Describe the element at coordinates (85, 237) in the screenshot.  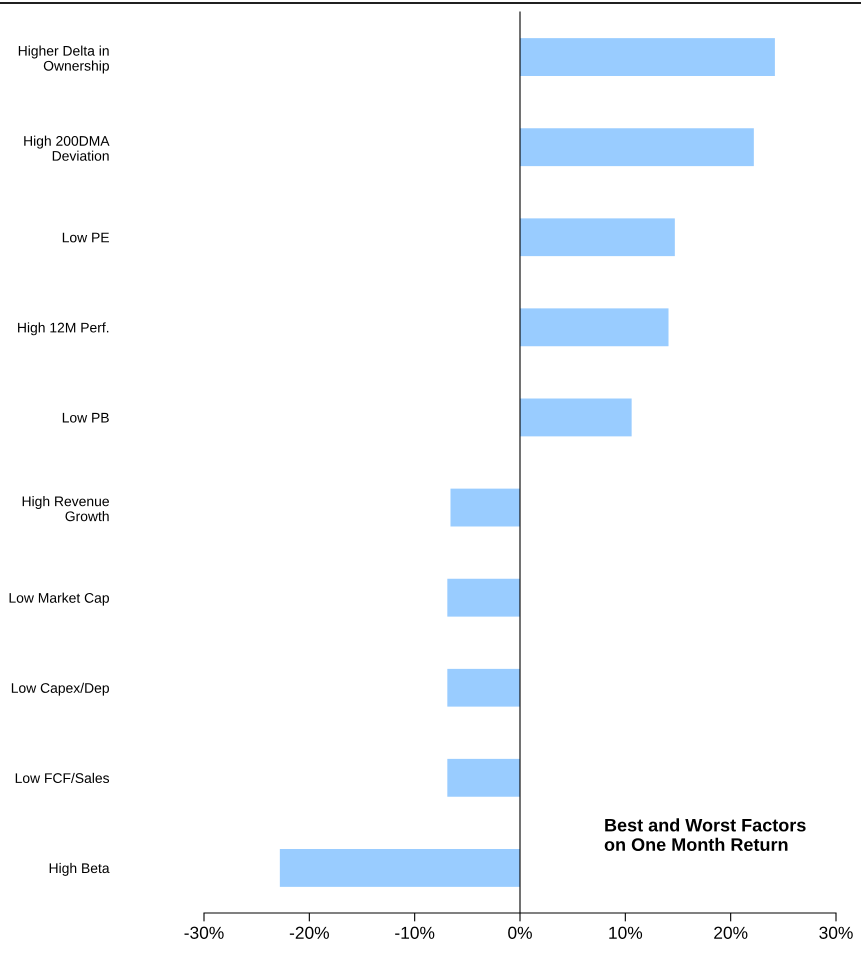
I see `y-tick-label: Low PE` at that location.